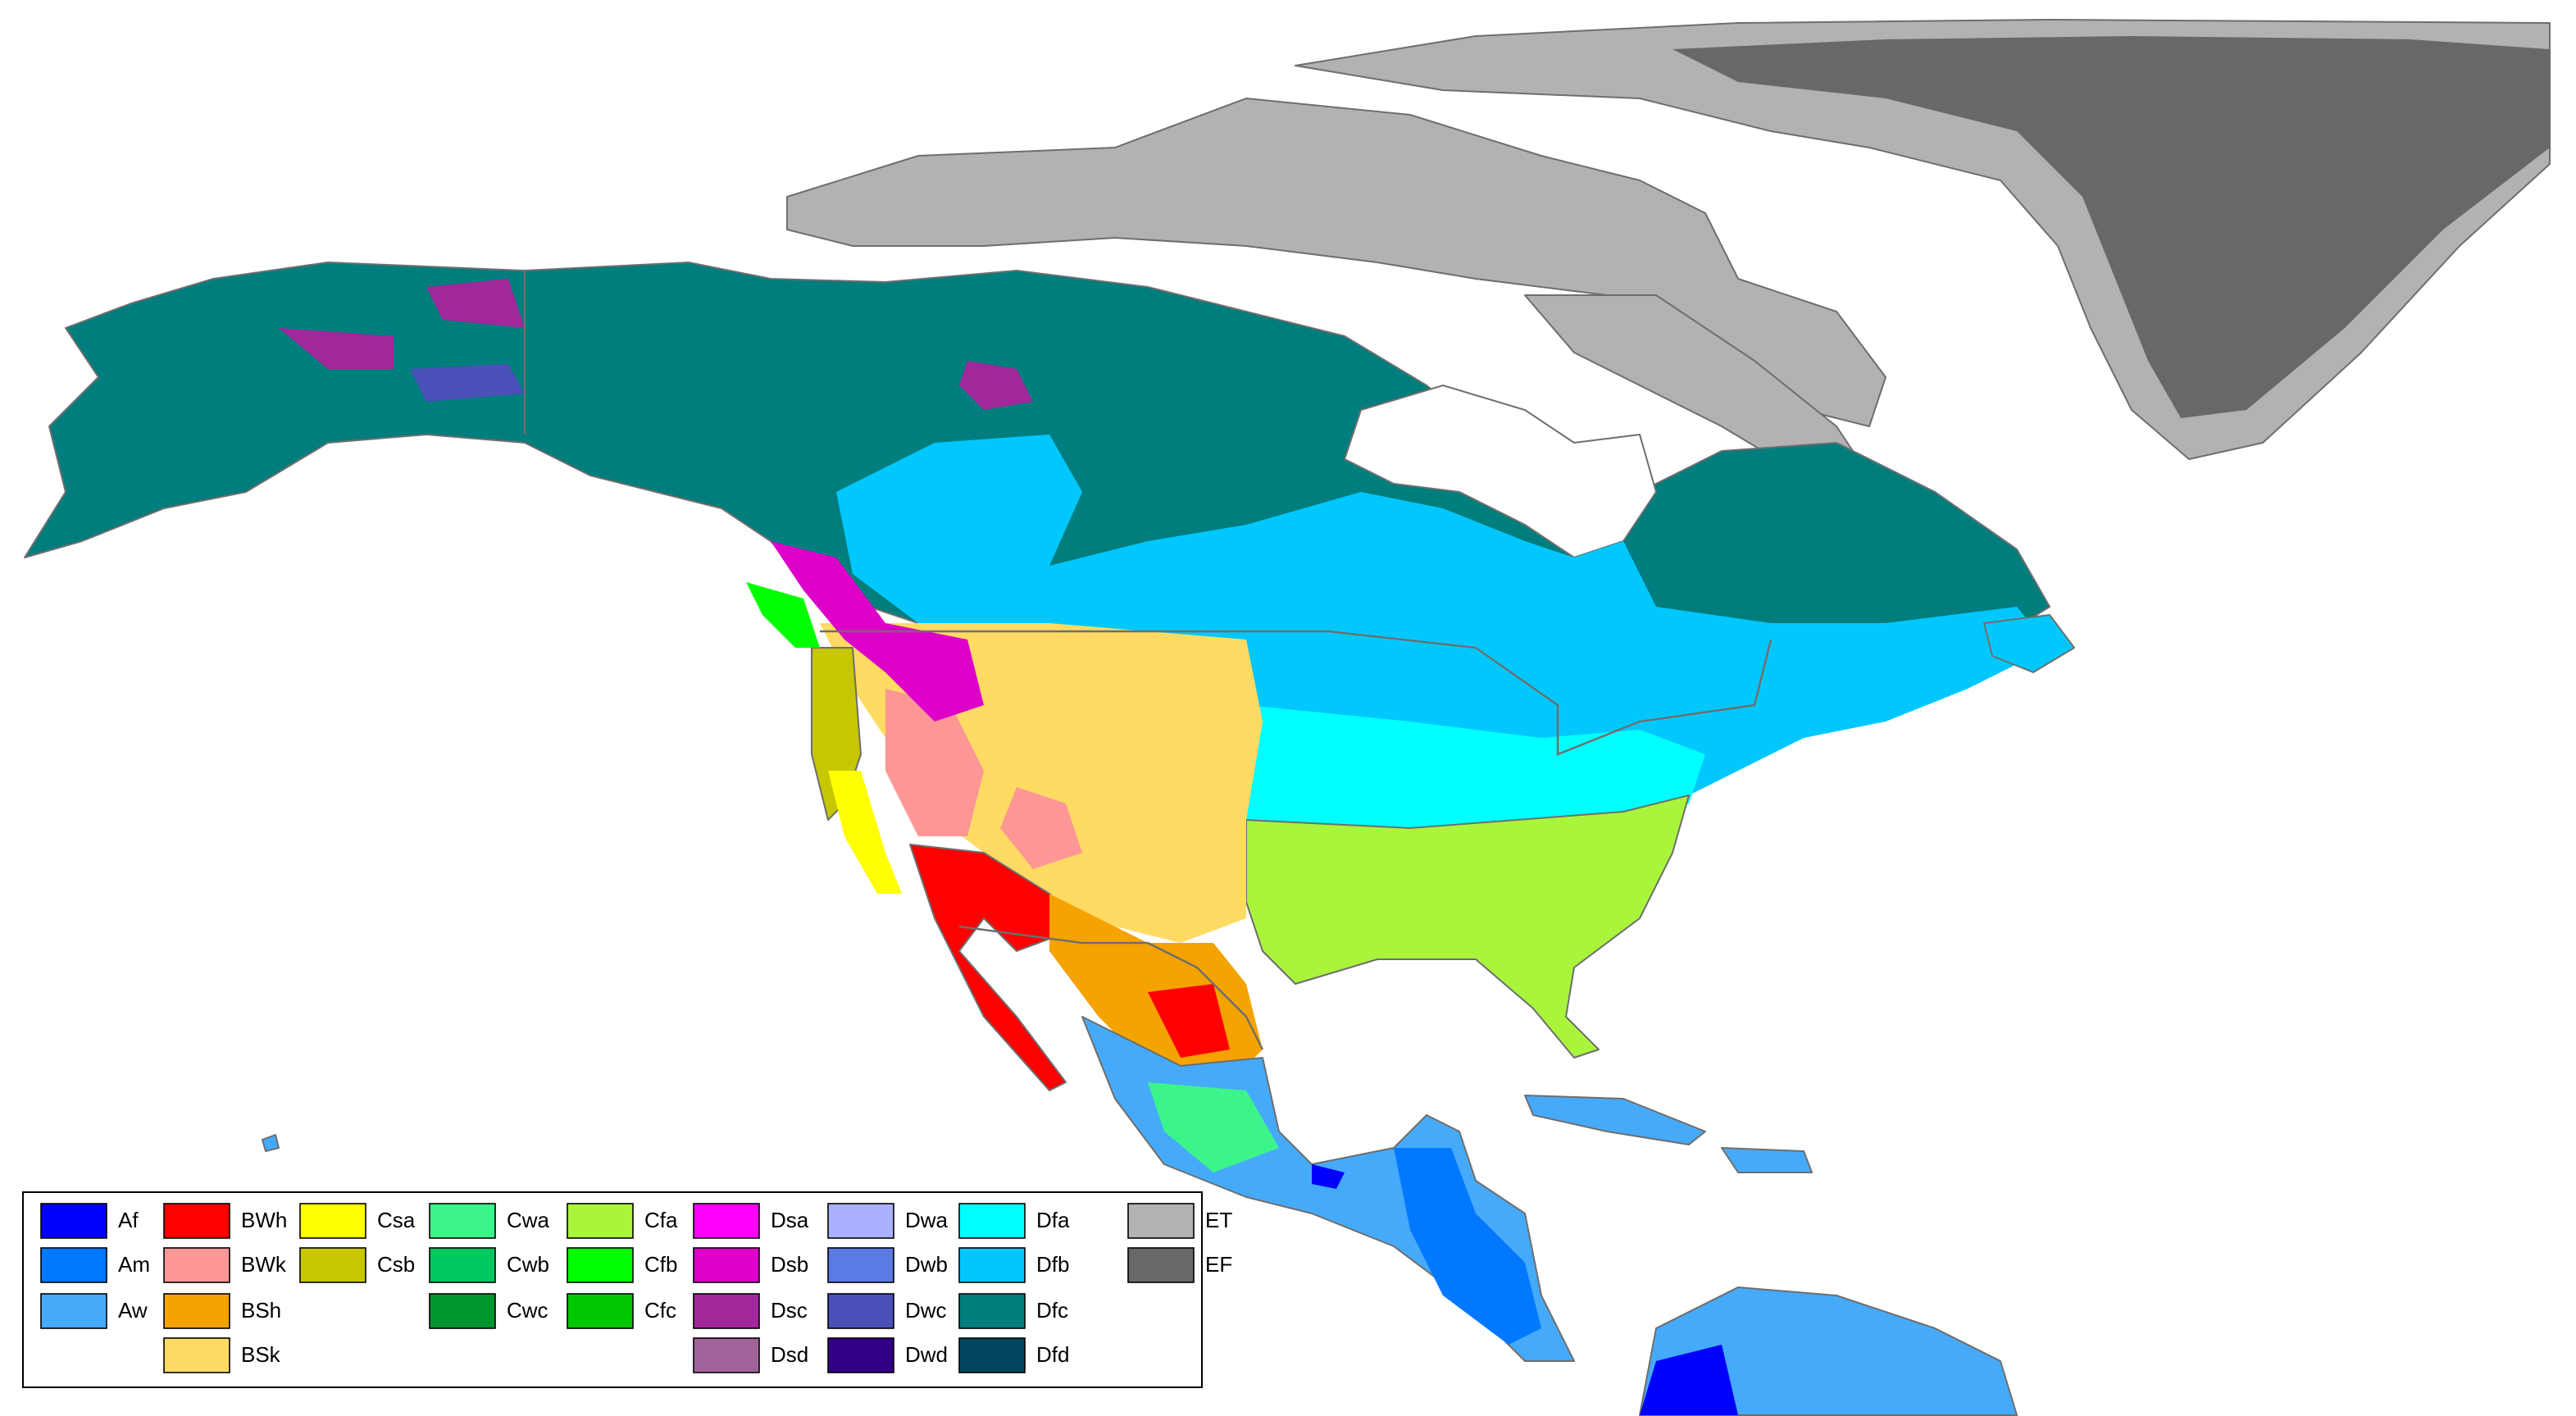 This screenshot has width=2576, height=1416. Describe the element at coordinates (927, 1354) in the screenshot. I see `legend-label: Dwd` at that location.